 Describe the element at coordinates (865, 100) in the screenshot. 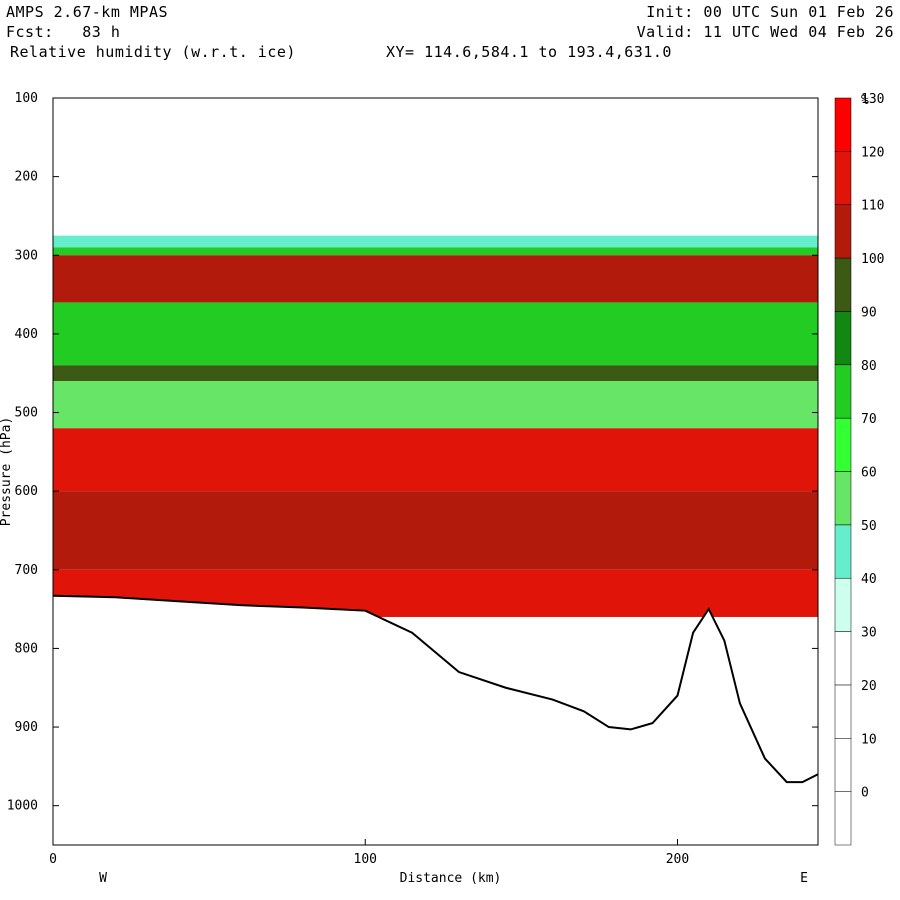

I see `colorbar-unit: %` at that location.